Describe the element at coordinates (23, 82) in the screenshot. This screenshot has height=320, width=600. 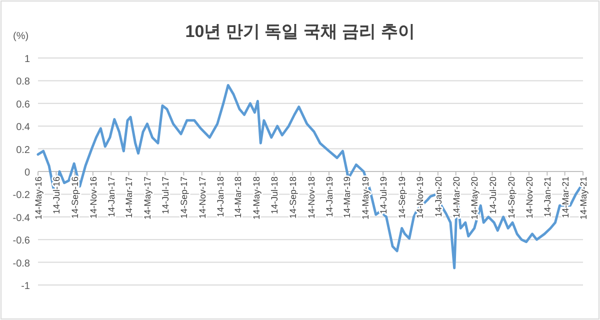
I see `y-tick-label: 0.8` at that location.